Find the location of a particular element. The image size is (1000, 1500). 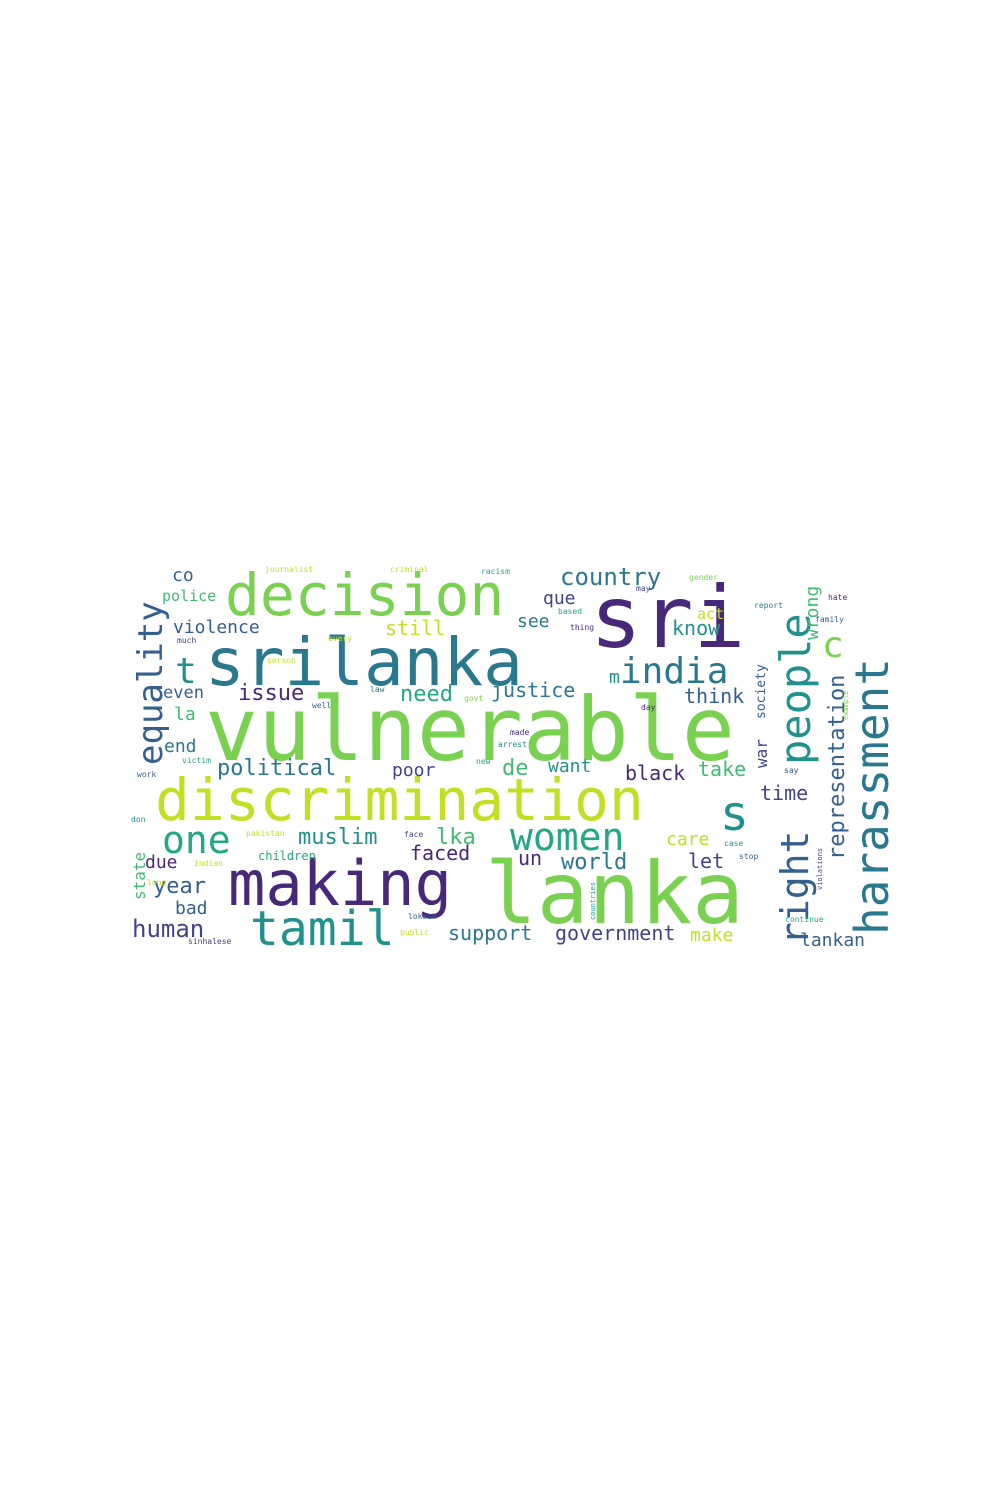

word-s: s is located at coordinates (734, 814).